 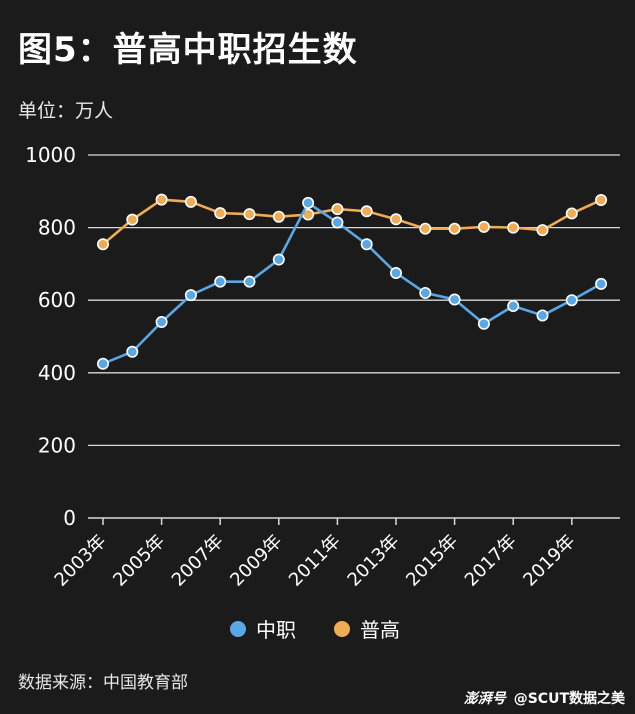 What do you see at coordinates (276, 630) in the screenshot?
I see `legend-label: 中职` at bounding box center [276, 630].